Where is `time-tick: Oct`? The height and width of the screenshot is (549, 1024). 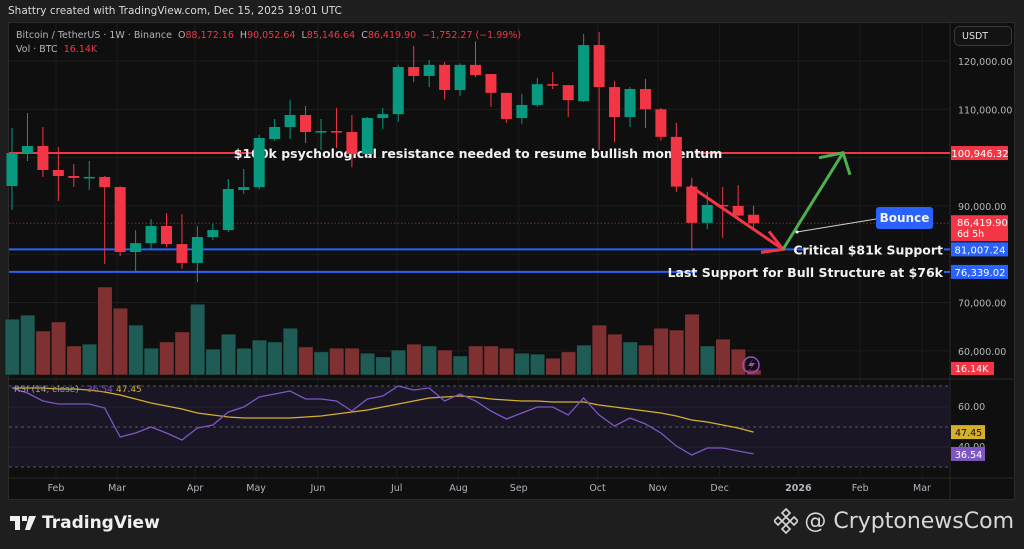 time-tick: Oct is located at coordinates (597, 488).